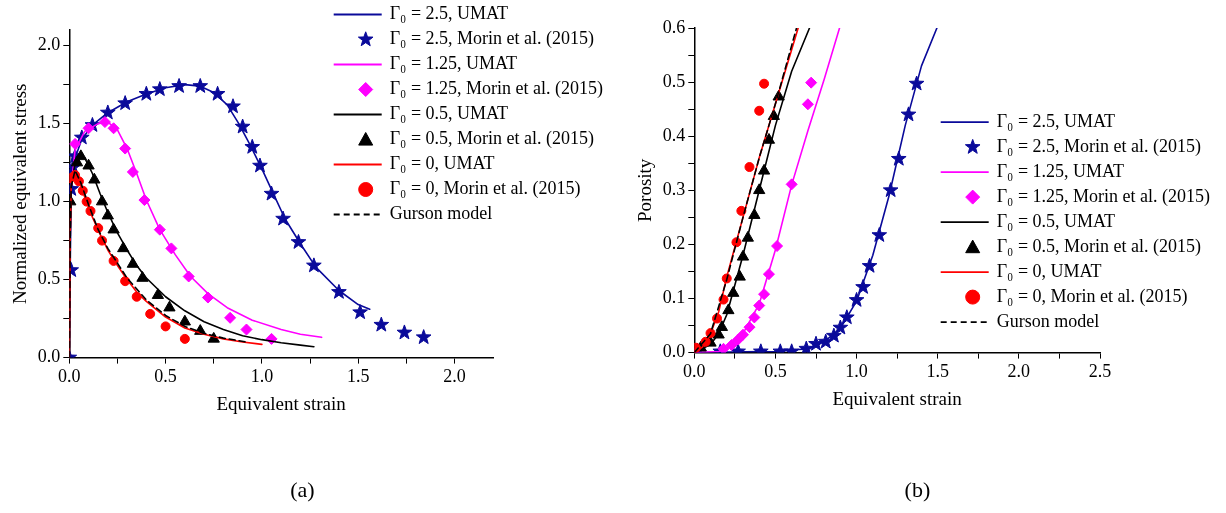 The width and height of the screenshot is (1226, 513). I want to click on y-axis-title: Normalized equivalent stress, so click(20, 194).